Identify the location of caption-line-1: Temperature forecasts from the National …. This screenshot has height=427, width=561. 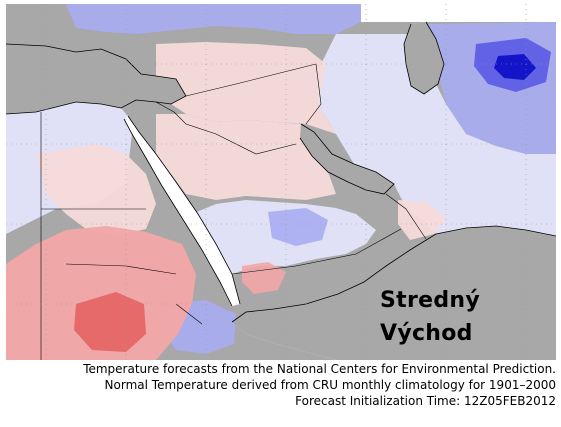
(319, 369).